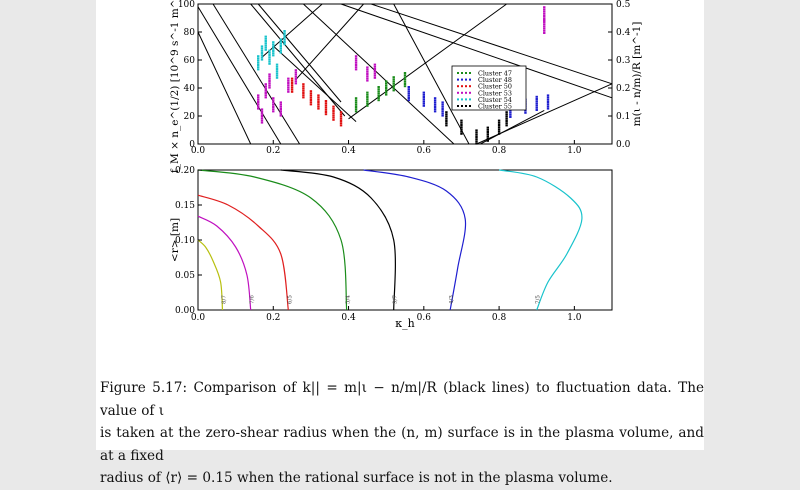  Describe the element at coordinates (623, 145) in the screenshot. I see `top-y-right-tick-label: 0.0` at that location.